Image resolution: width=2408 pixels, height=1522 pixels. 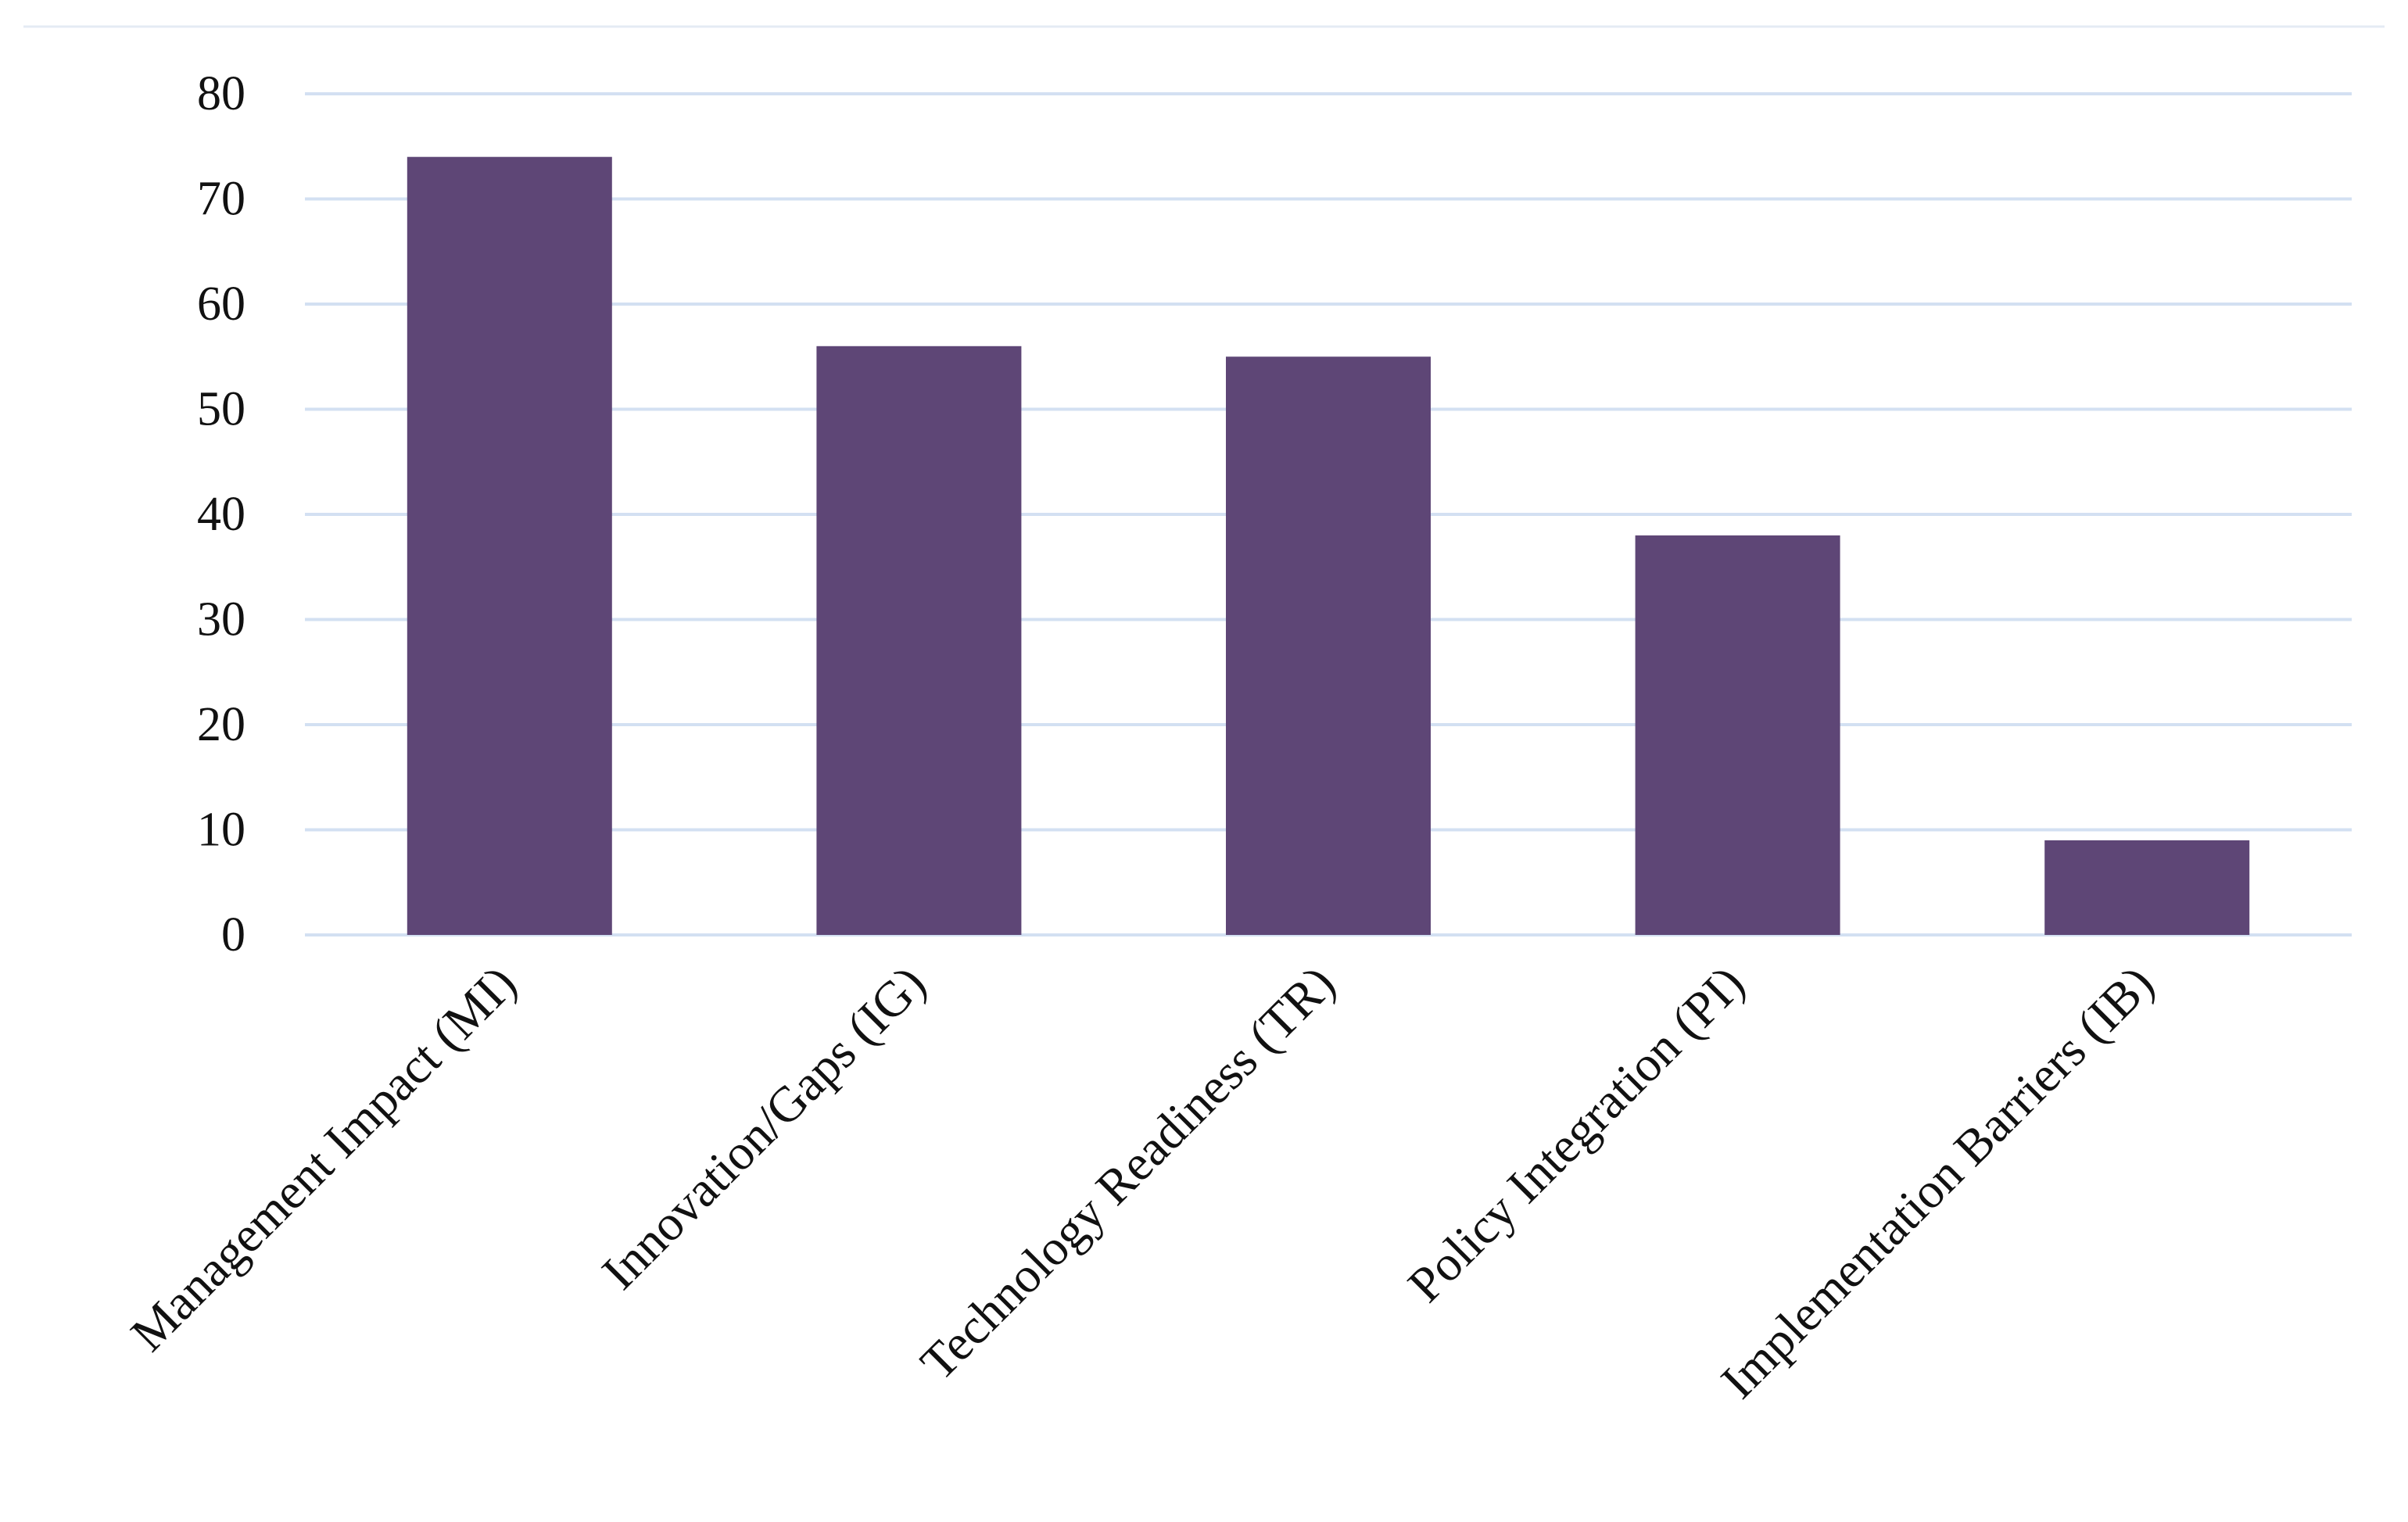 I want to click on y-tick-label: 70, so click(x=221, y=199).